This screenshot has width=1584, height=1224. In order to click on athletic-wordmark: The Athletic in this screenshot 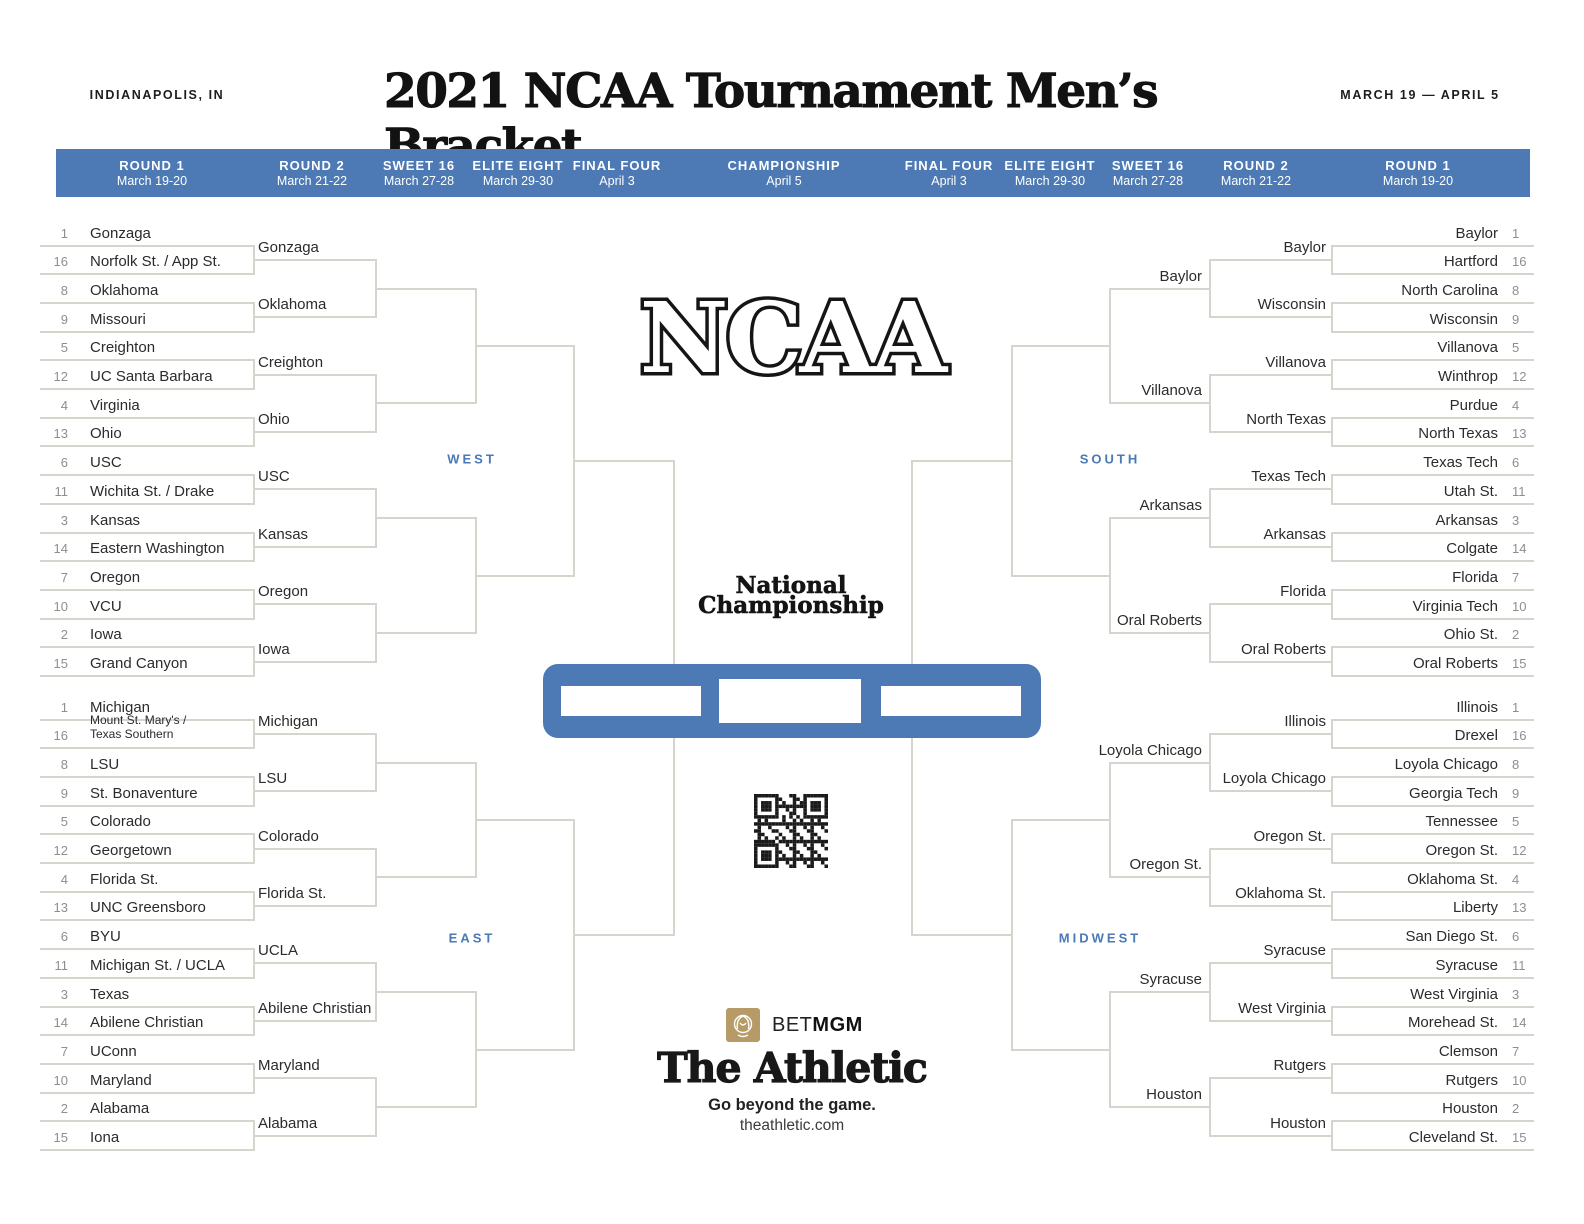, I will do `click(793, 1067)`.